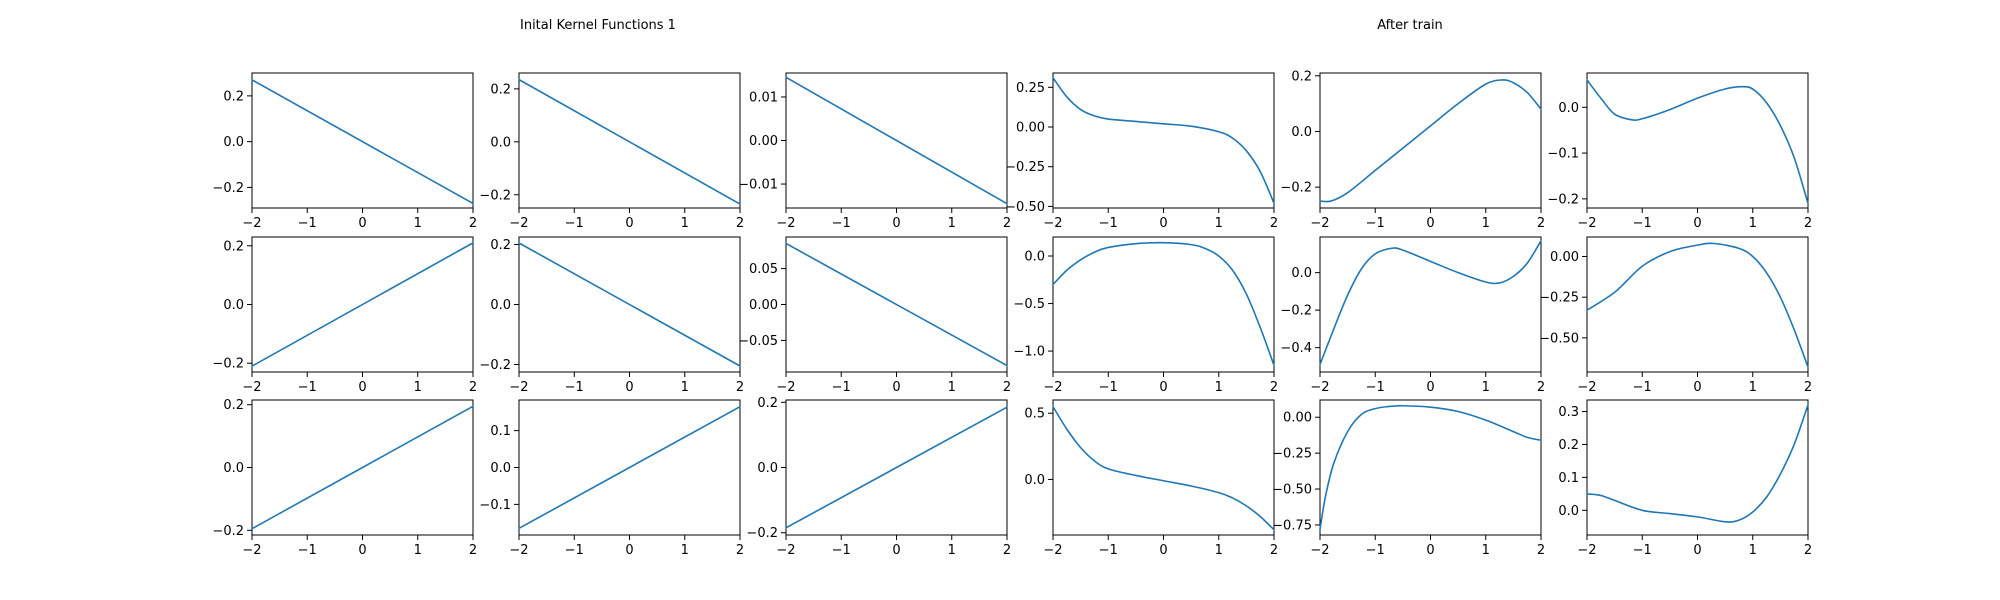 The height and width of the screenshot is (600, 2000). I want to click on subplot-row2-col4: −2 −1 0 1 2 0.0 −0.5 −1.0, so click(1145, 315).